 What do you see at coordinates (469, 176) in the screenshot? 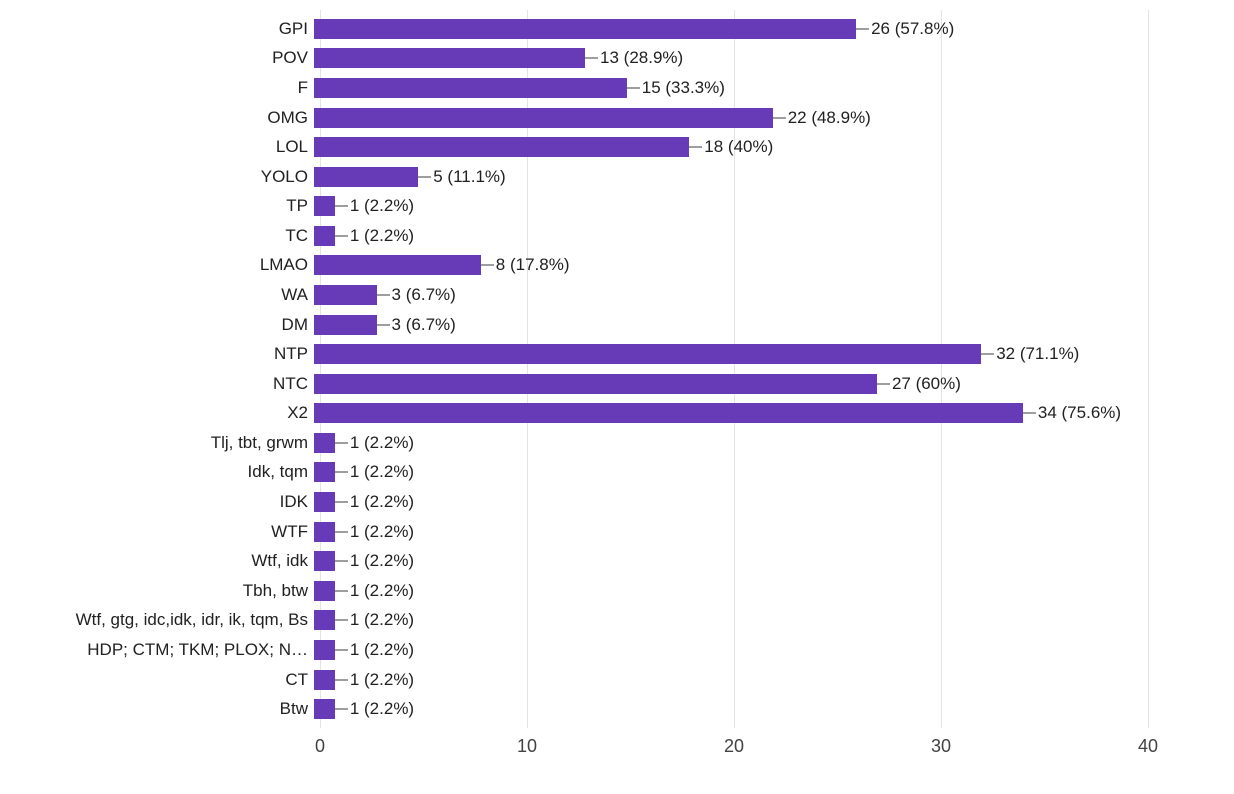
I see `value-label: 5 (11.1%)` at bounding box center [469, 176].